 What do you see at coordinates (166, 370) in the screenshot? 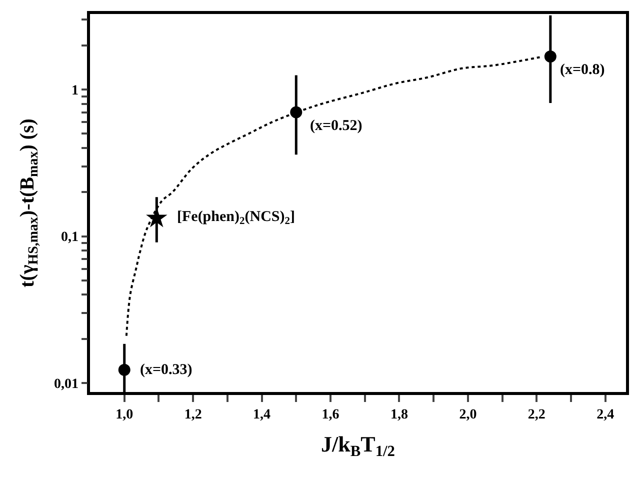
I see `annotation: (x=0.33)` at bounding box center [166, 370].